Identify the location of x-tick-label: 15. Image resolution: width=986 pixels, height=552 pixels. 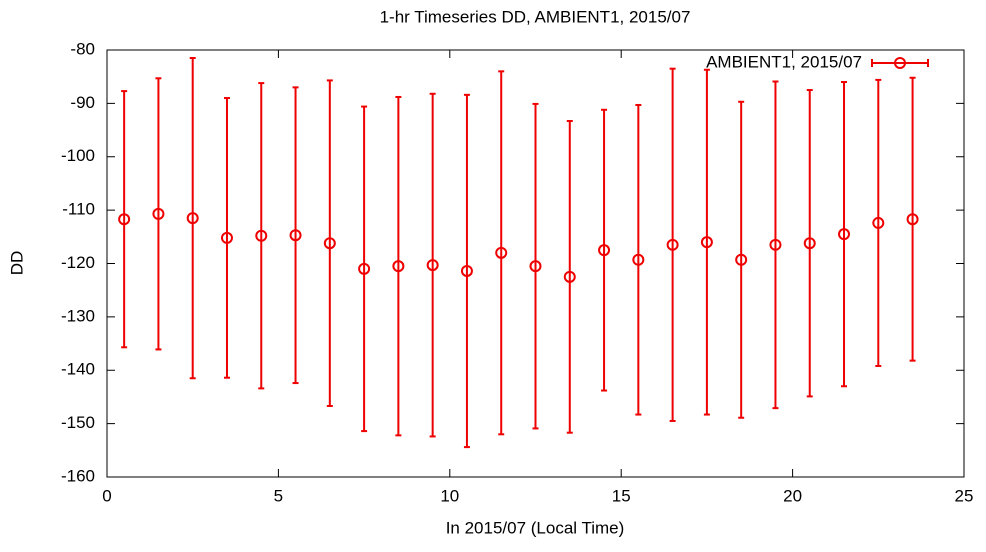
(621, 495).